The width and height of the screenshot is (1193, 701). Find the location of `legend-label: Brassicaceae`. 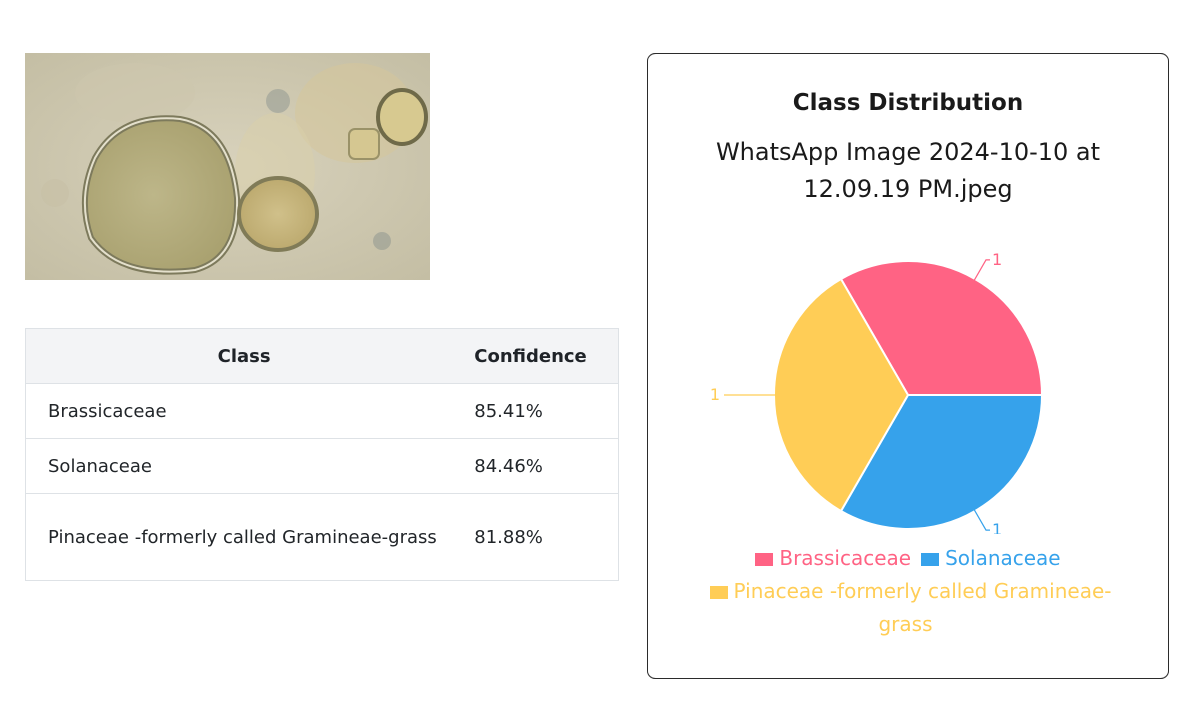

legend-label: Brassicaceae is located at coordinates (845, 558).